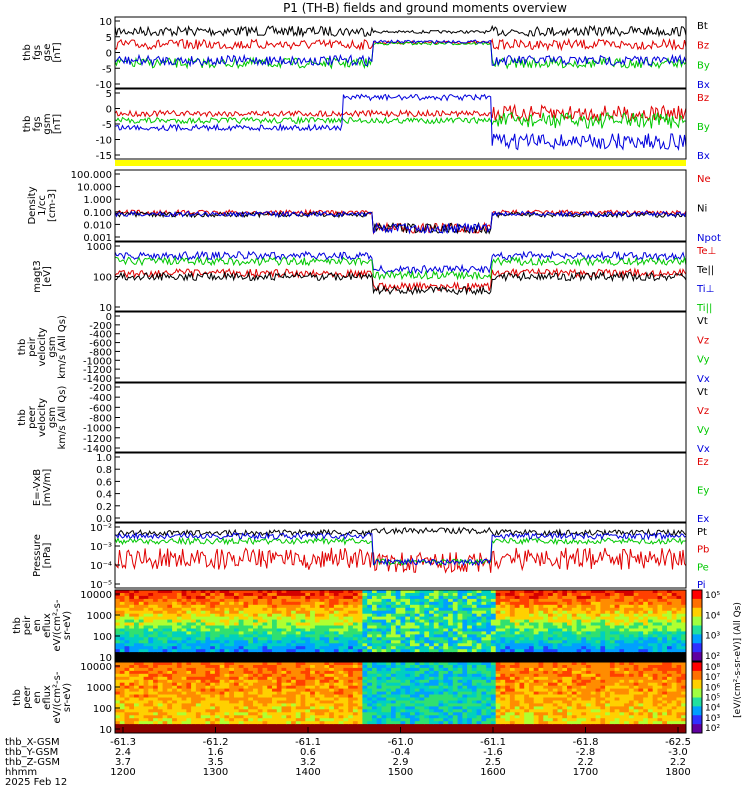  I want to click on colorbar-tick-label: 10⁴, so click(712, 616).